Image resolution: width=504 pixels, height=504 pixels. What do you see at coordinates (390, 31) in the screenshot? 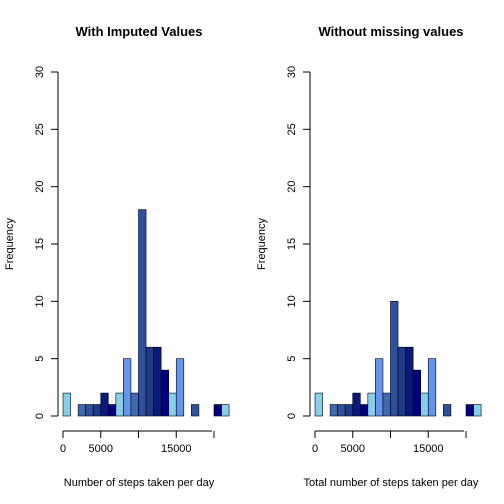
I see `chart-title: Without missing values` at bounding box center [390, 31].